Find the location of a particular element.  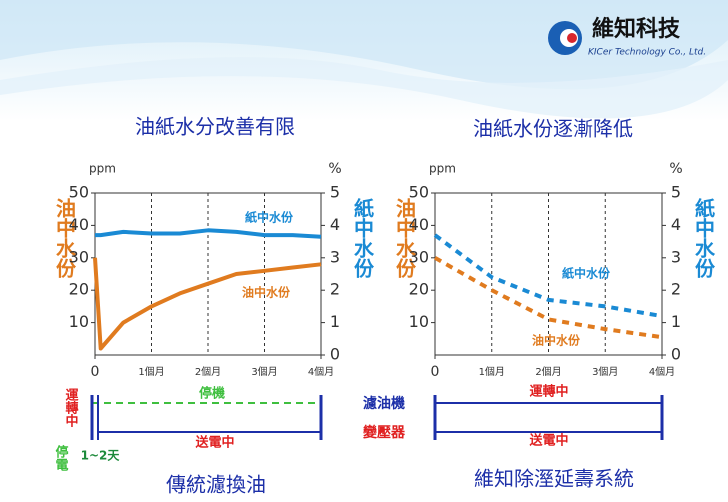

logo-subtitle: KICer Technology Co., Ltd. is located at coordinates (647, 53).